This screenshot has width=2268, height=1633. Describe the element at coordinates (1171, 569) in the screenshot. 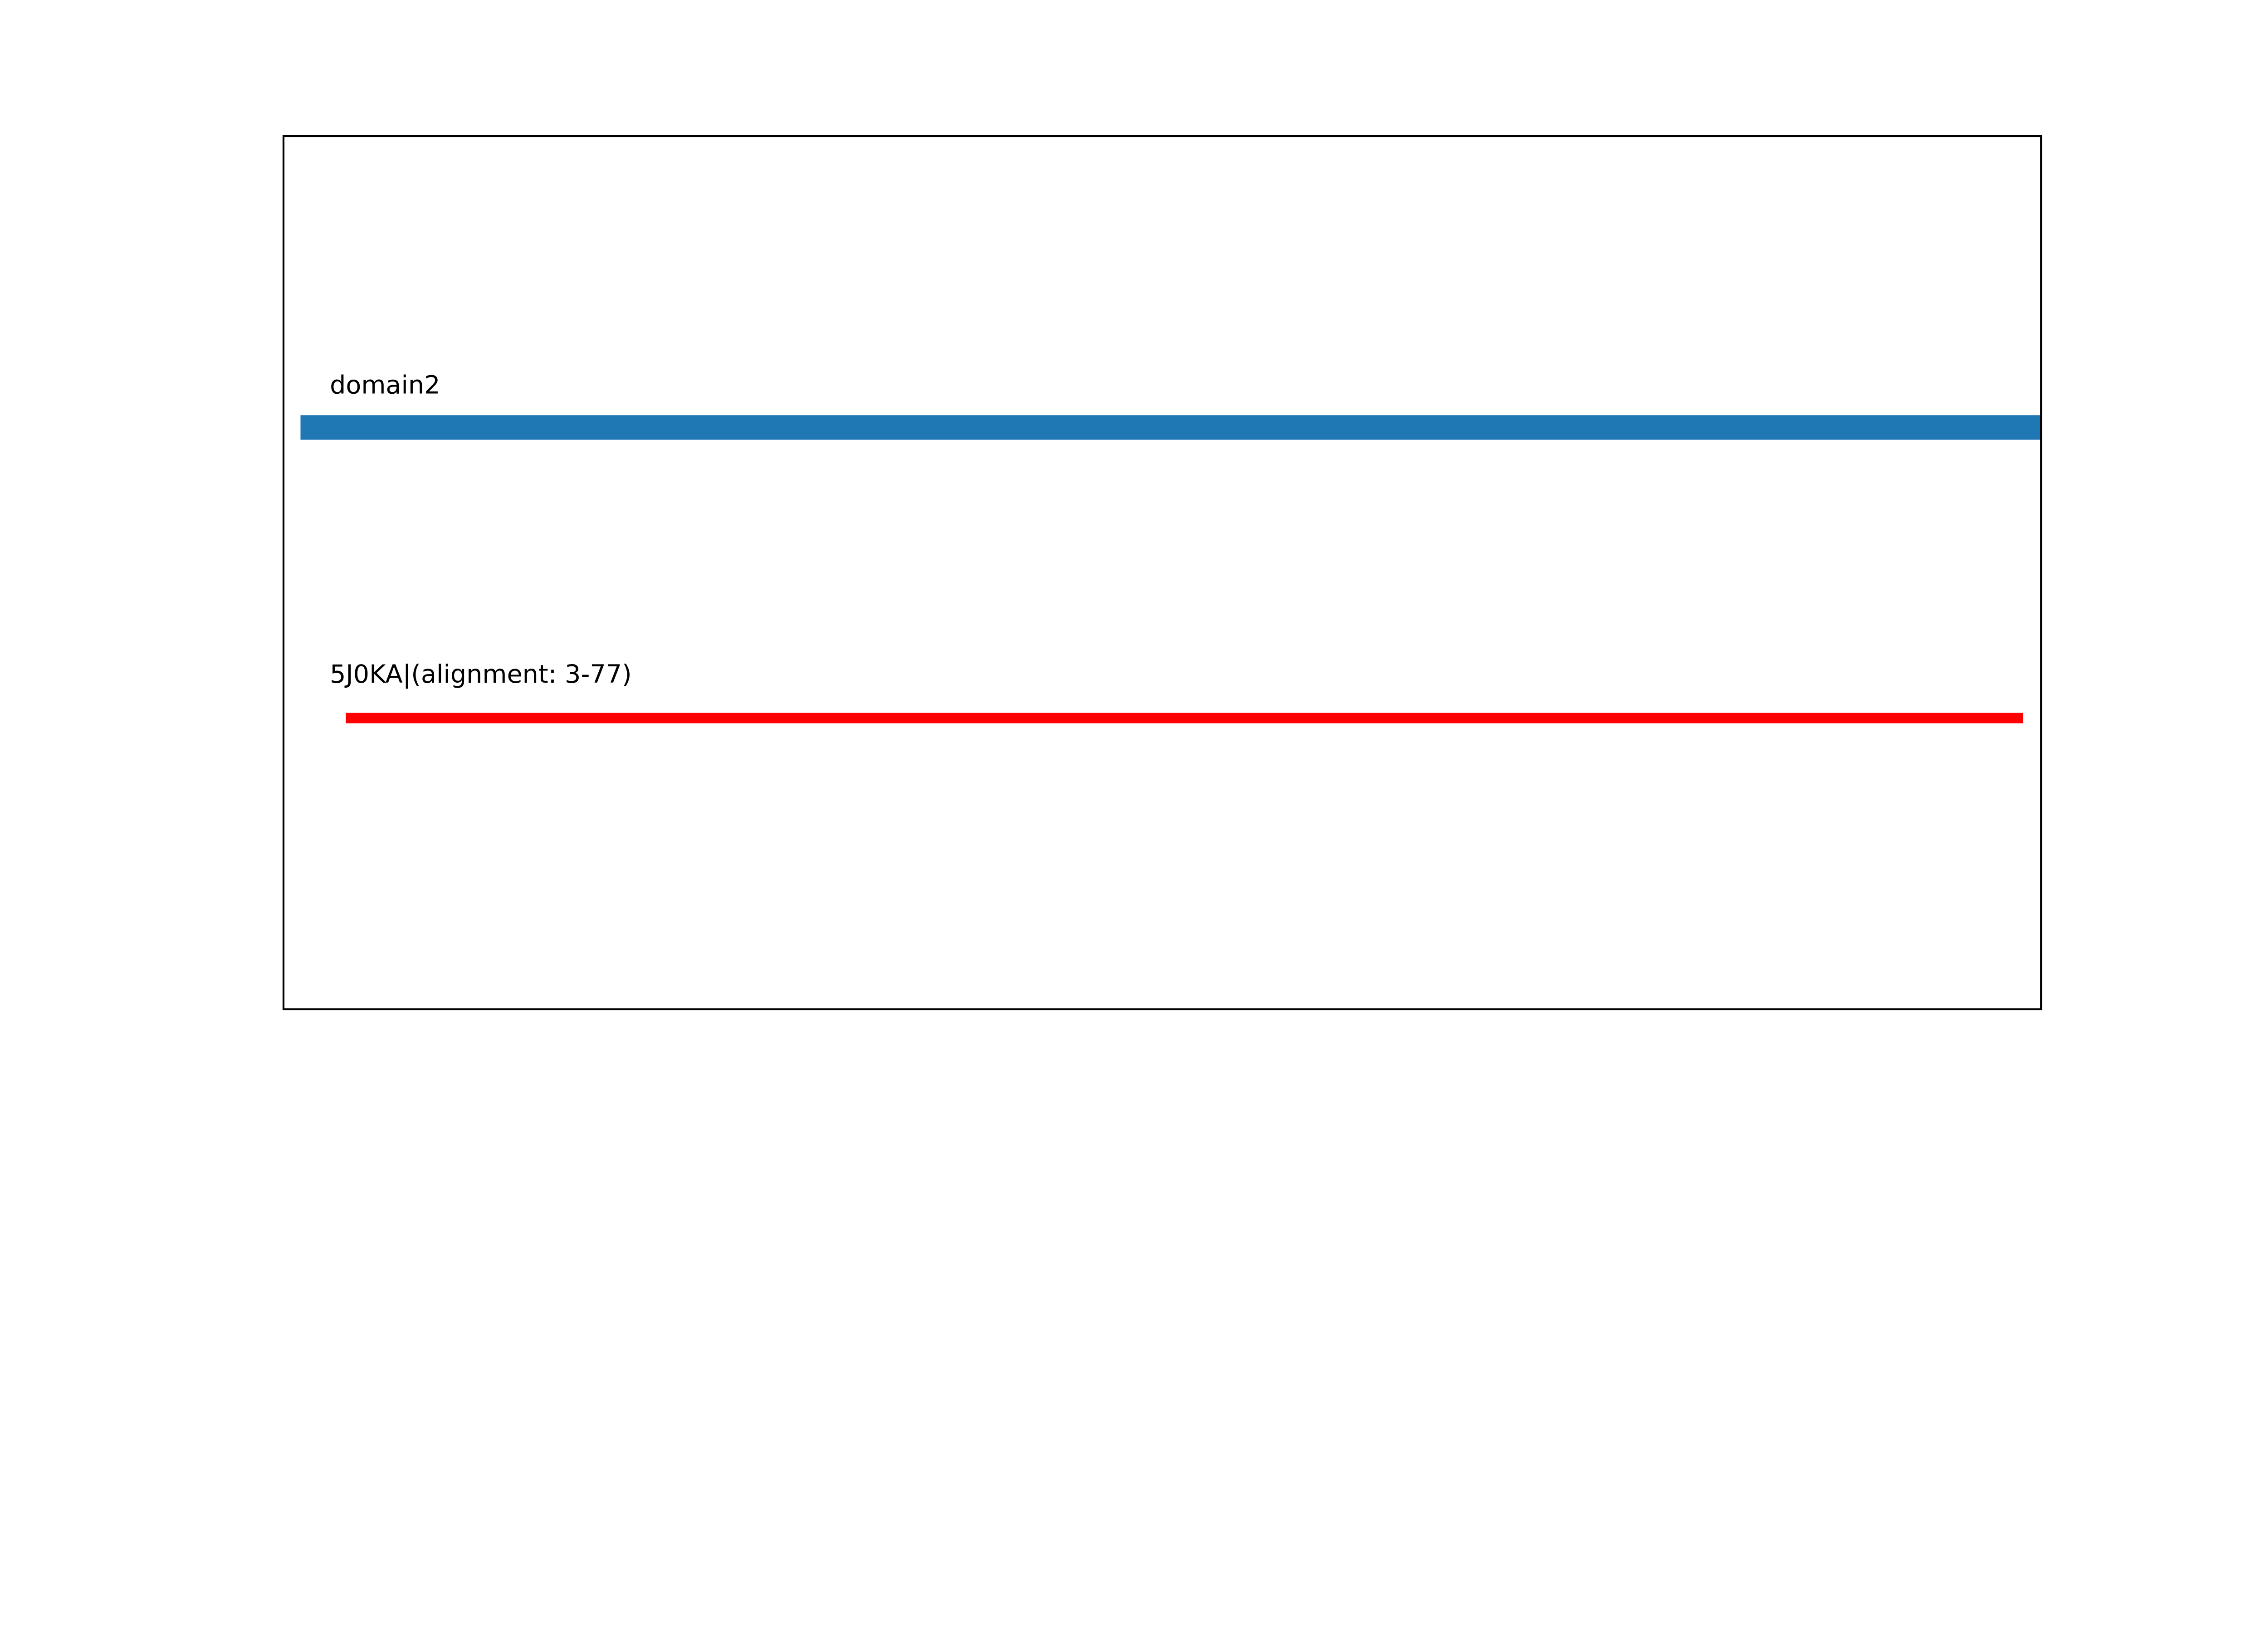

I see `plot-marks` at that location.